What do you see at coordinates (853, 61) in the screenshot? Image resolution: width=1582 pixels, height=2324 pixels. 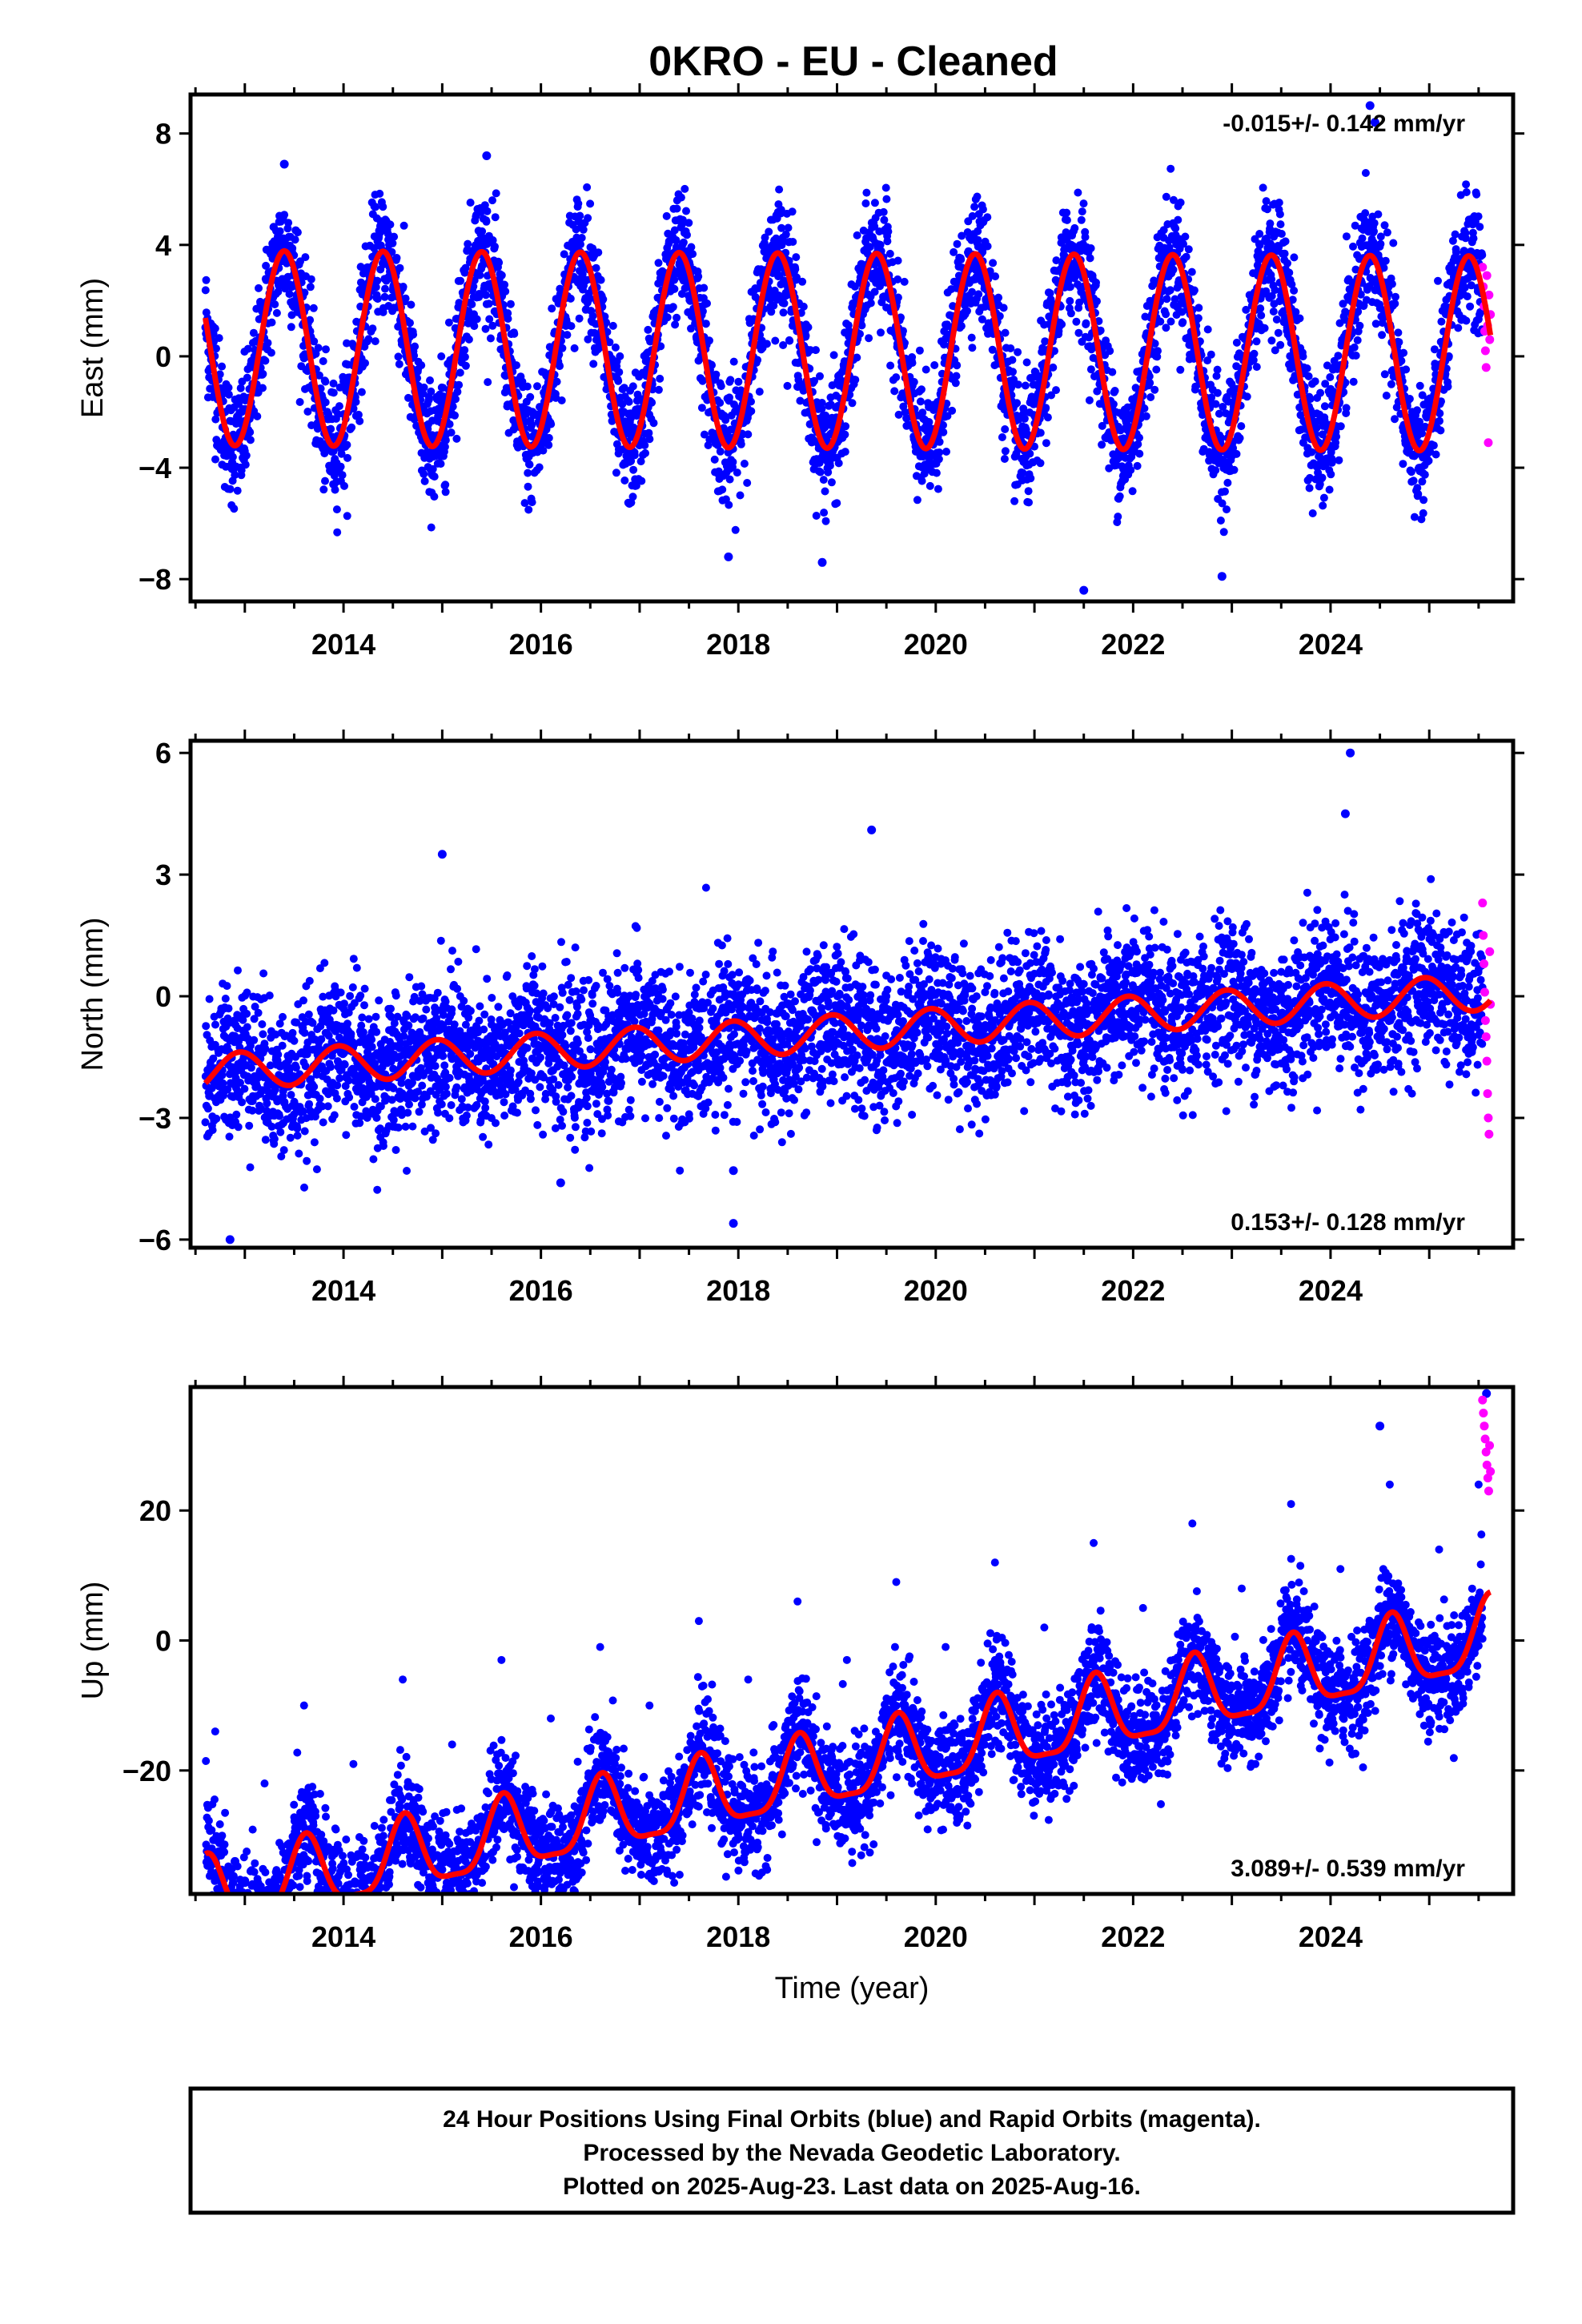 I see `figure-title: 0KRO - EU - Cleaned` at bounding box center [853, 61].